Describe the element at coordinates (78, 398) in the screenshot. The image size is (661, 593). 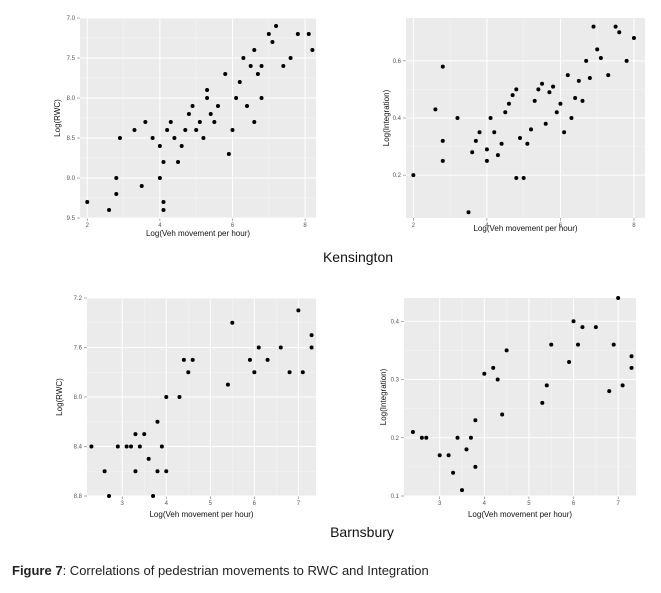
I see `y-tick-label: 8.0` at that location.